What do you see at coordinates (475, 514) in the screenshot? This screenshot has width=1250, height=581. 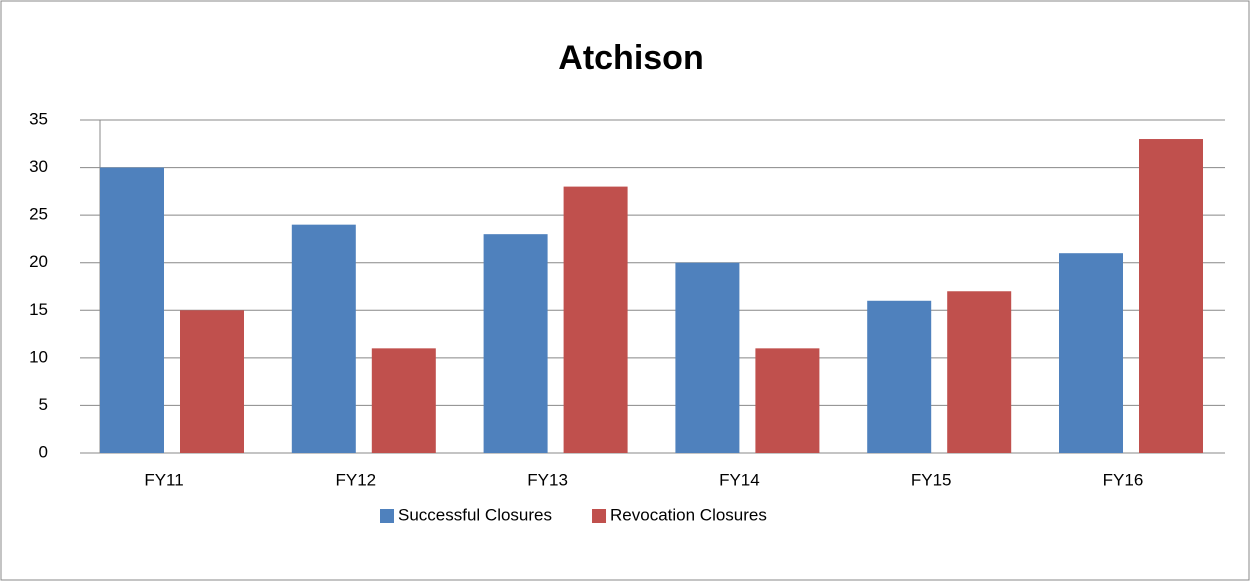 I see `legend-label: Successful Closures` at bounding box center [475, 514].